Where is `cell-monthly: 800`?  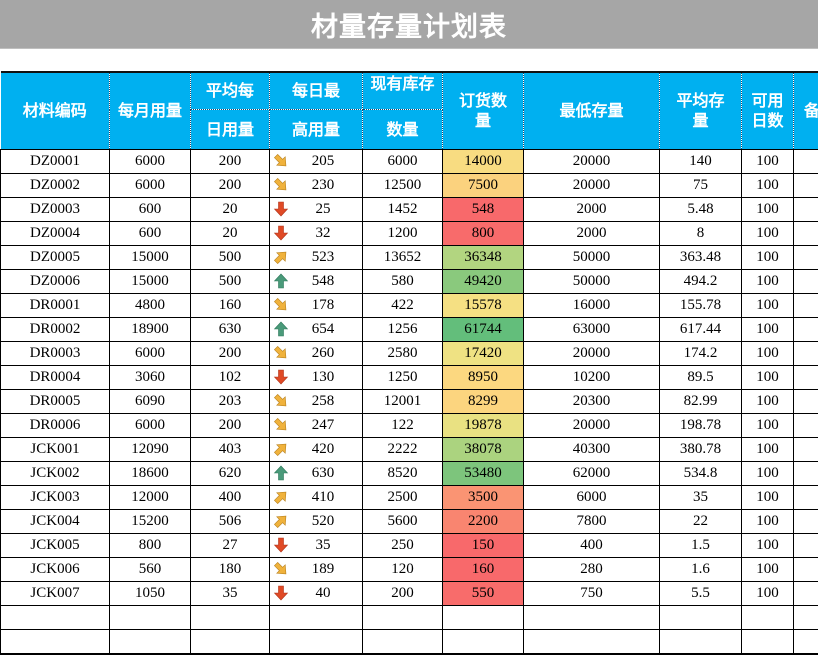 cell-monthly: 800 is located at coordinates (150, 545).